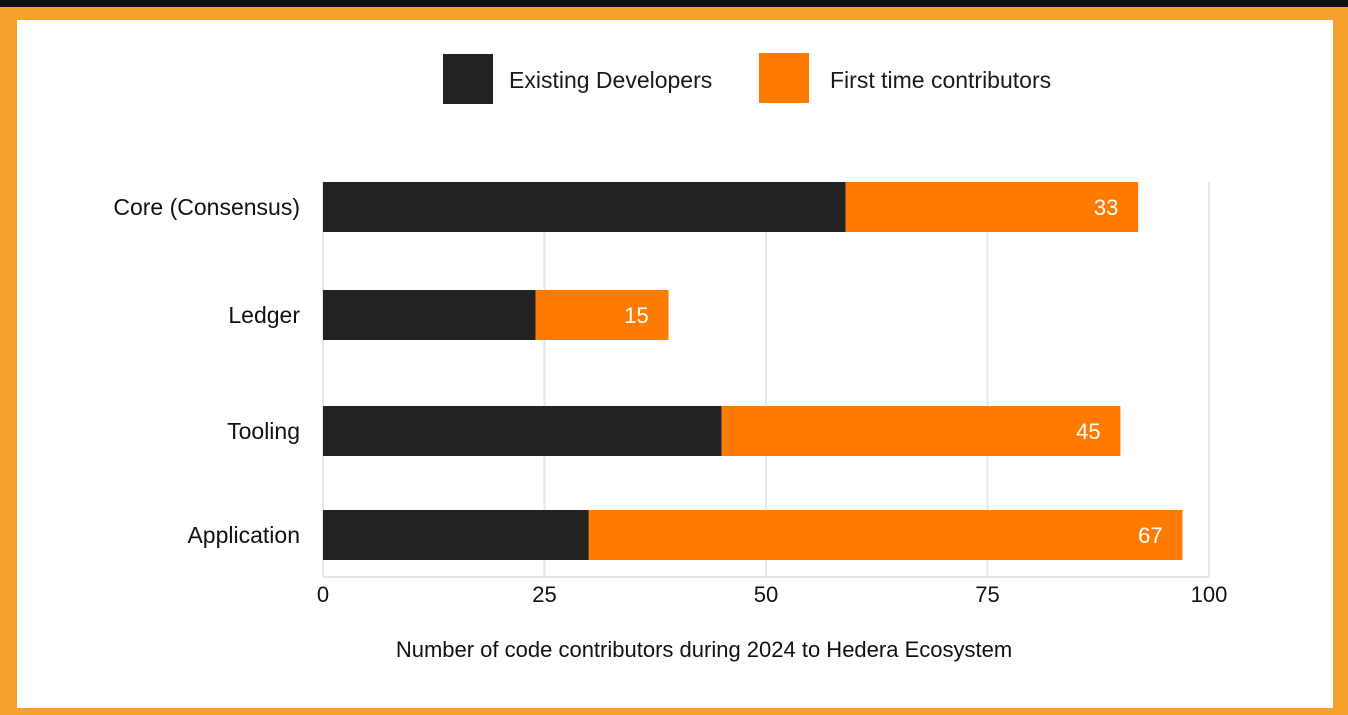 The width and height of the screenshot is (1348, 715). I want to click on data-label: 15, so click(636, 315).